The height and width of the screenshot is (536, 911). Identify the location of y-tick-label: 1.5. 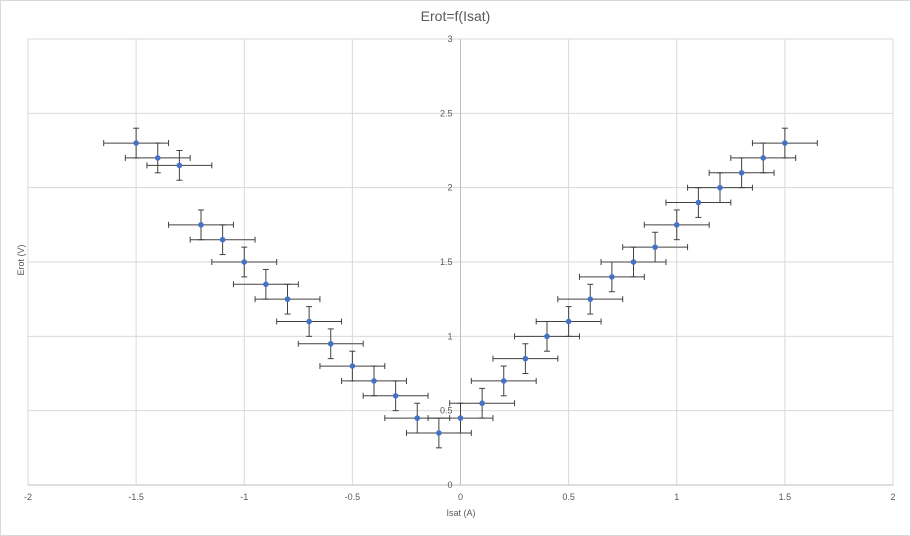
(446, 262).